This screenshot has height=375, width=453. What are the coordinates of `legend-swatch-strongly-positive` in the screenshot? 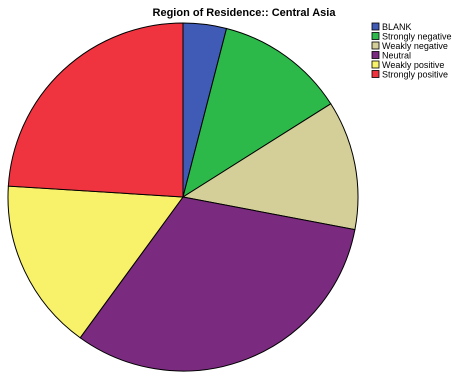 It's located at (375, 74).